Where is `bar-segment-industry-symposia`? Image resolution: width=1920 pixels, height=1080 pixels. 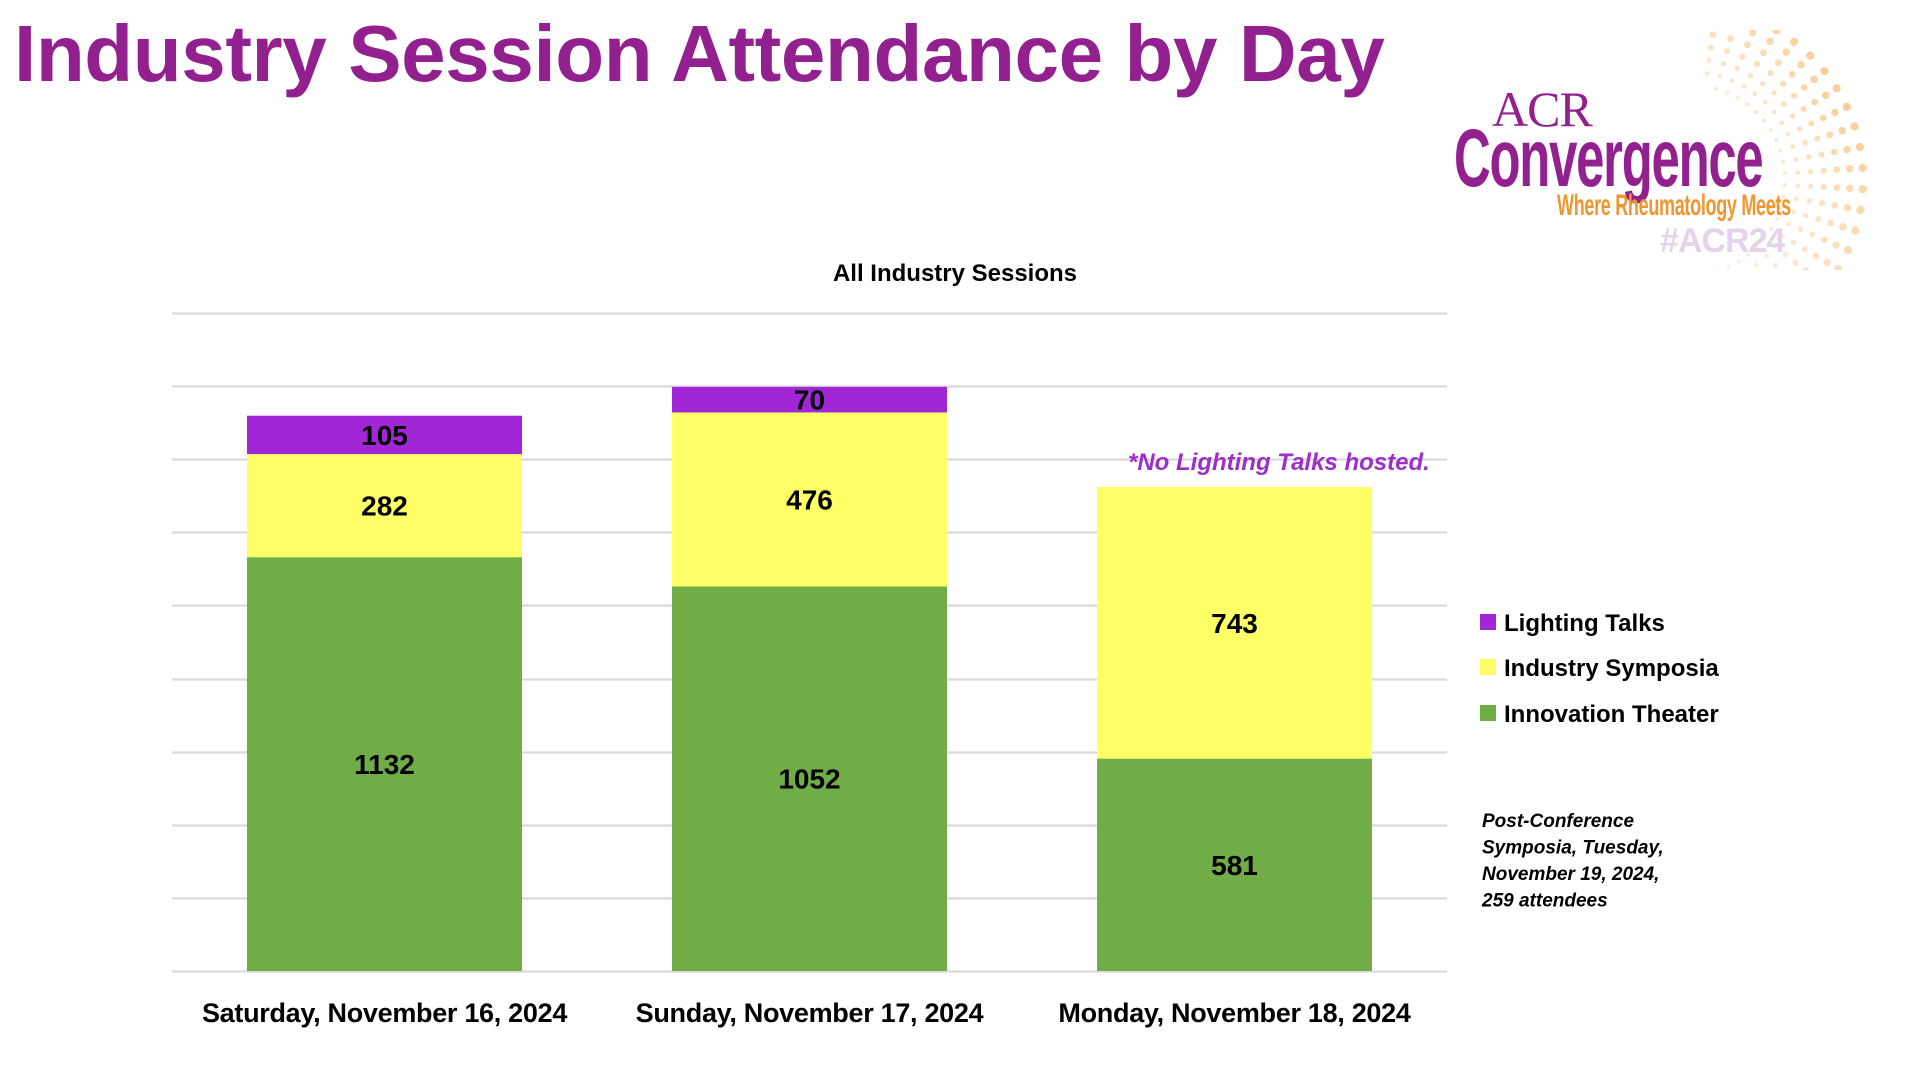
bar-segment-industry-symposia is located at coordinates (1234, 623).